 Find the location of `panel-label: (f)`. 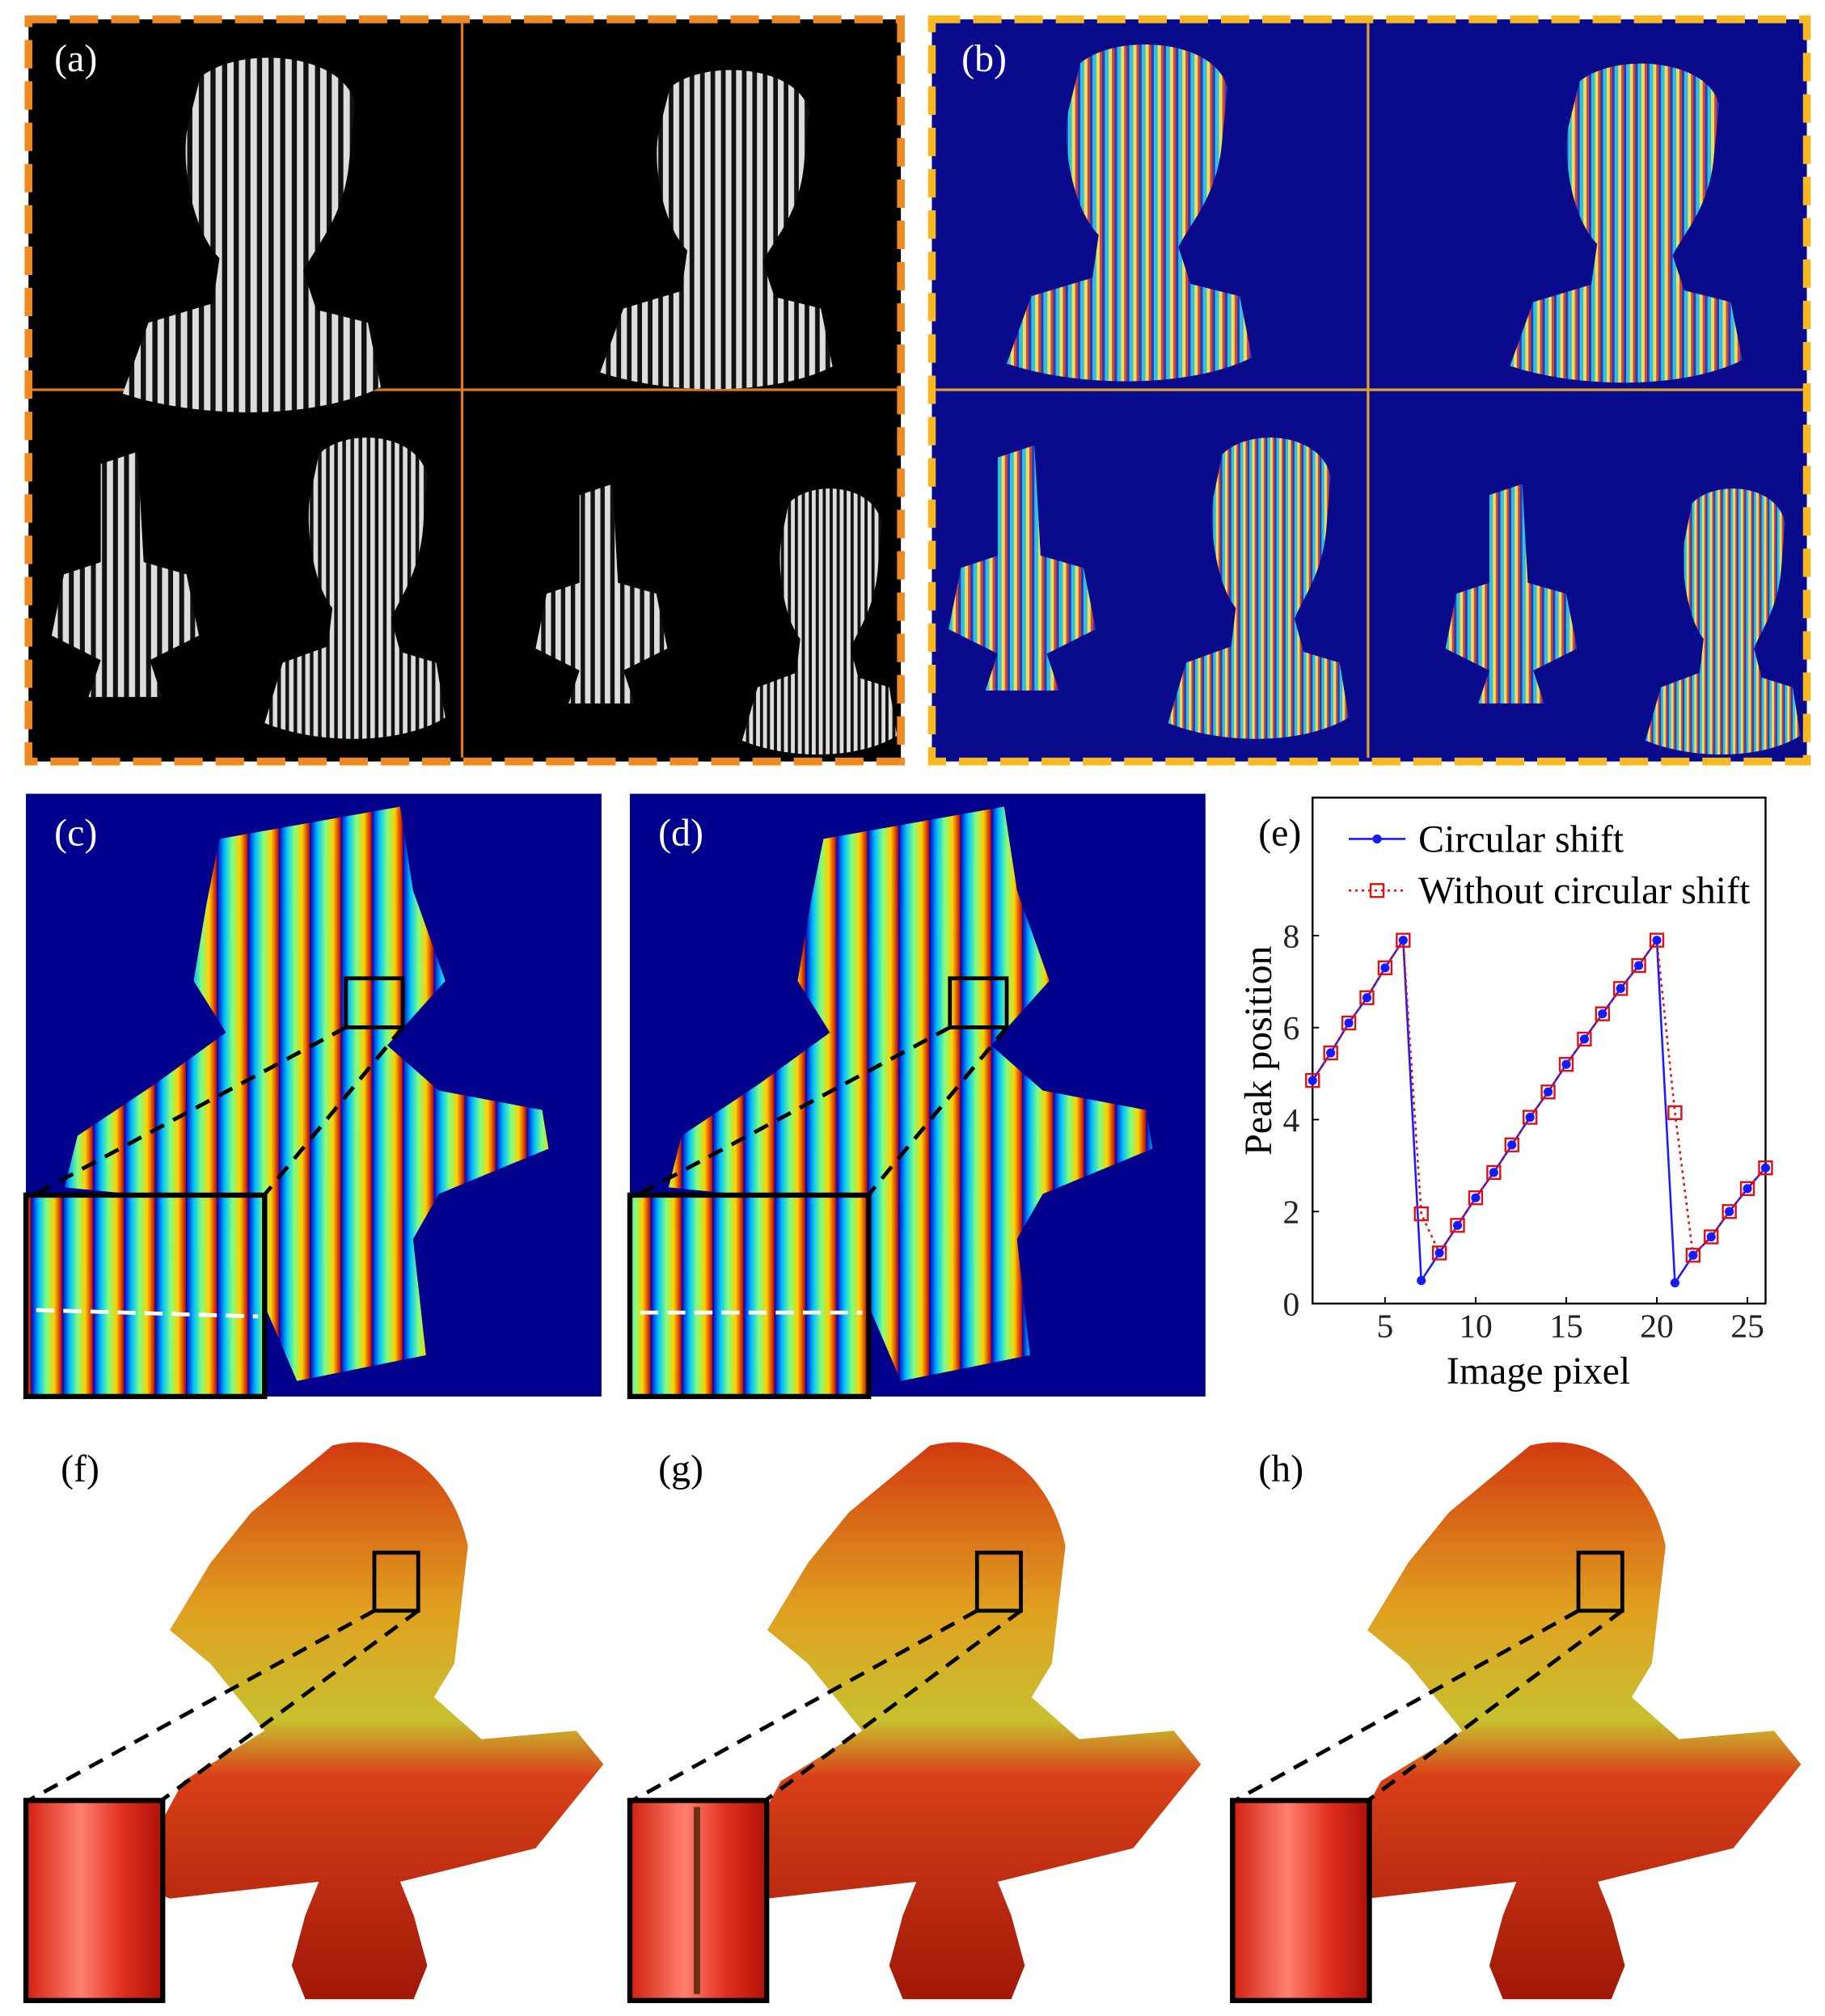

panel-label: (f) is located at coordinates (80, 1469).